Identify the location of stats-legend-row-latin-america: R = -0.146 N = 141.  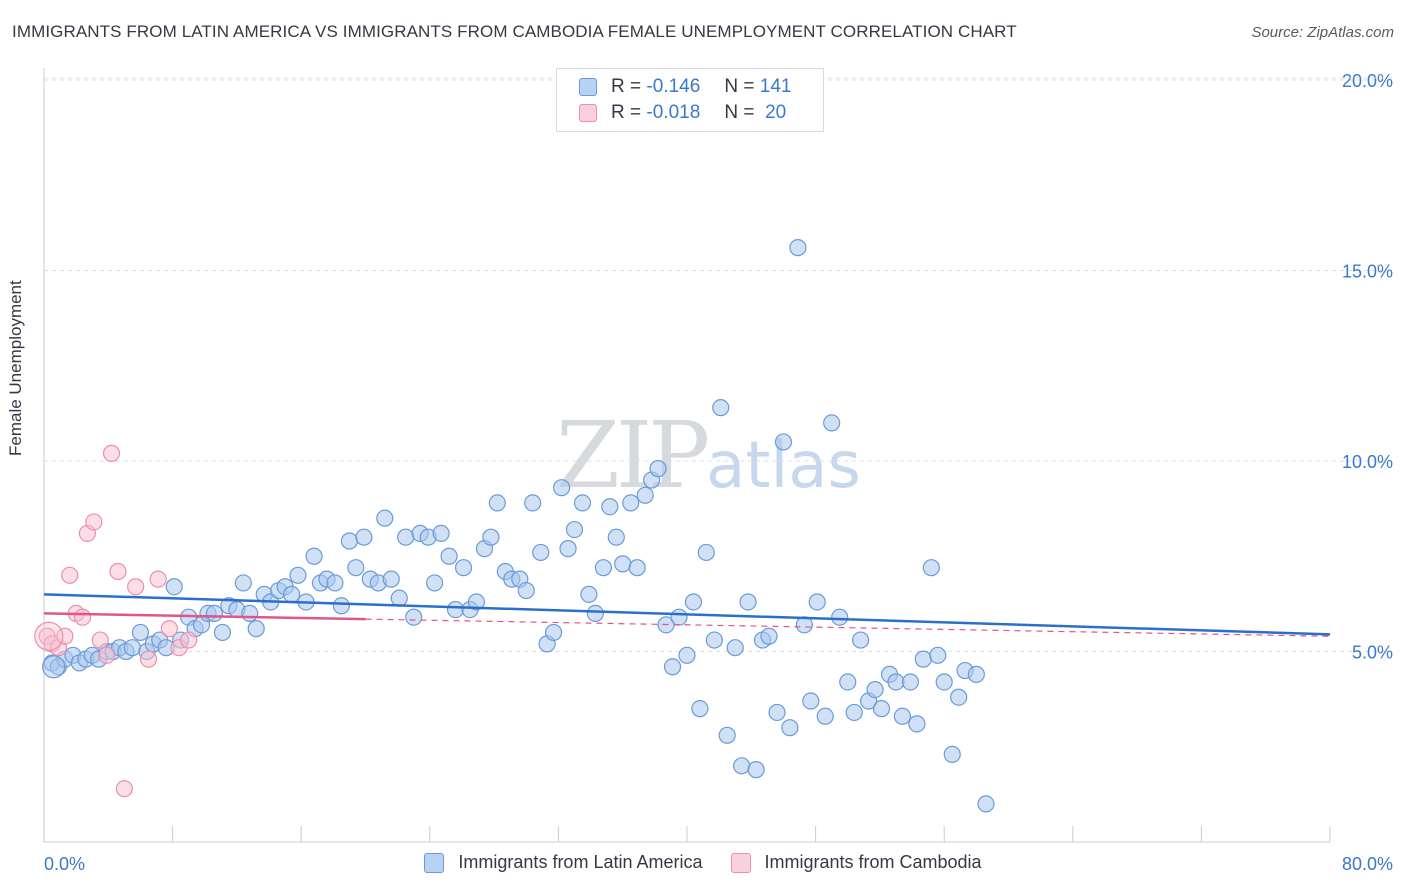
(685, 87).